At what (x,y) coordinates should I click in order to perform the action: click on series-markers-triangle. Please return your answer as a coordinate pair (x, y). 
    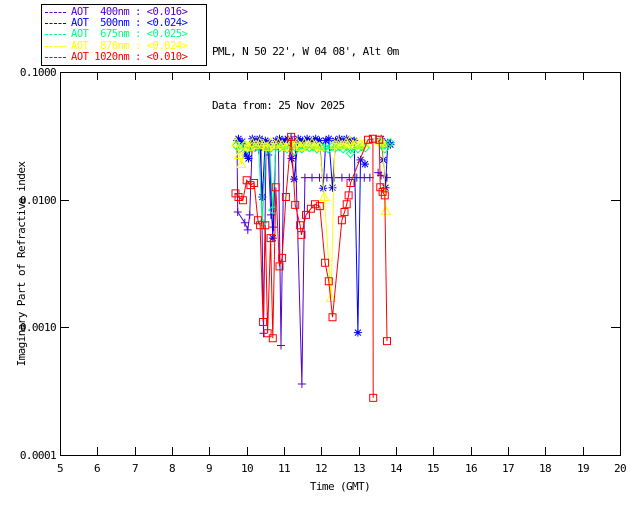
    Looking at the image, I should click on (311, 218).